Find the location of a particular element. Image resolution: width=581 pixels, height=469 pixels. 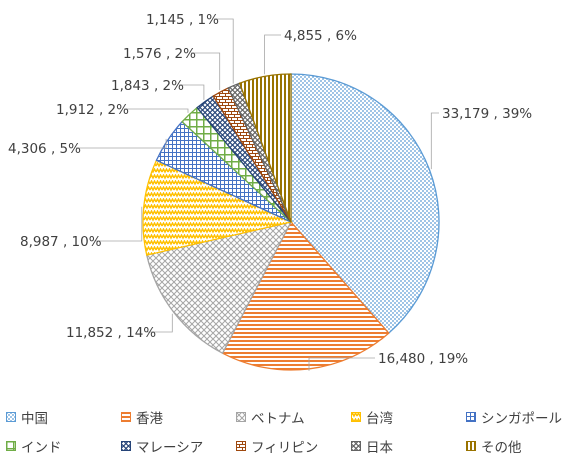

legend-label: その他 is located at coordinates (501, 447).